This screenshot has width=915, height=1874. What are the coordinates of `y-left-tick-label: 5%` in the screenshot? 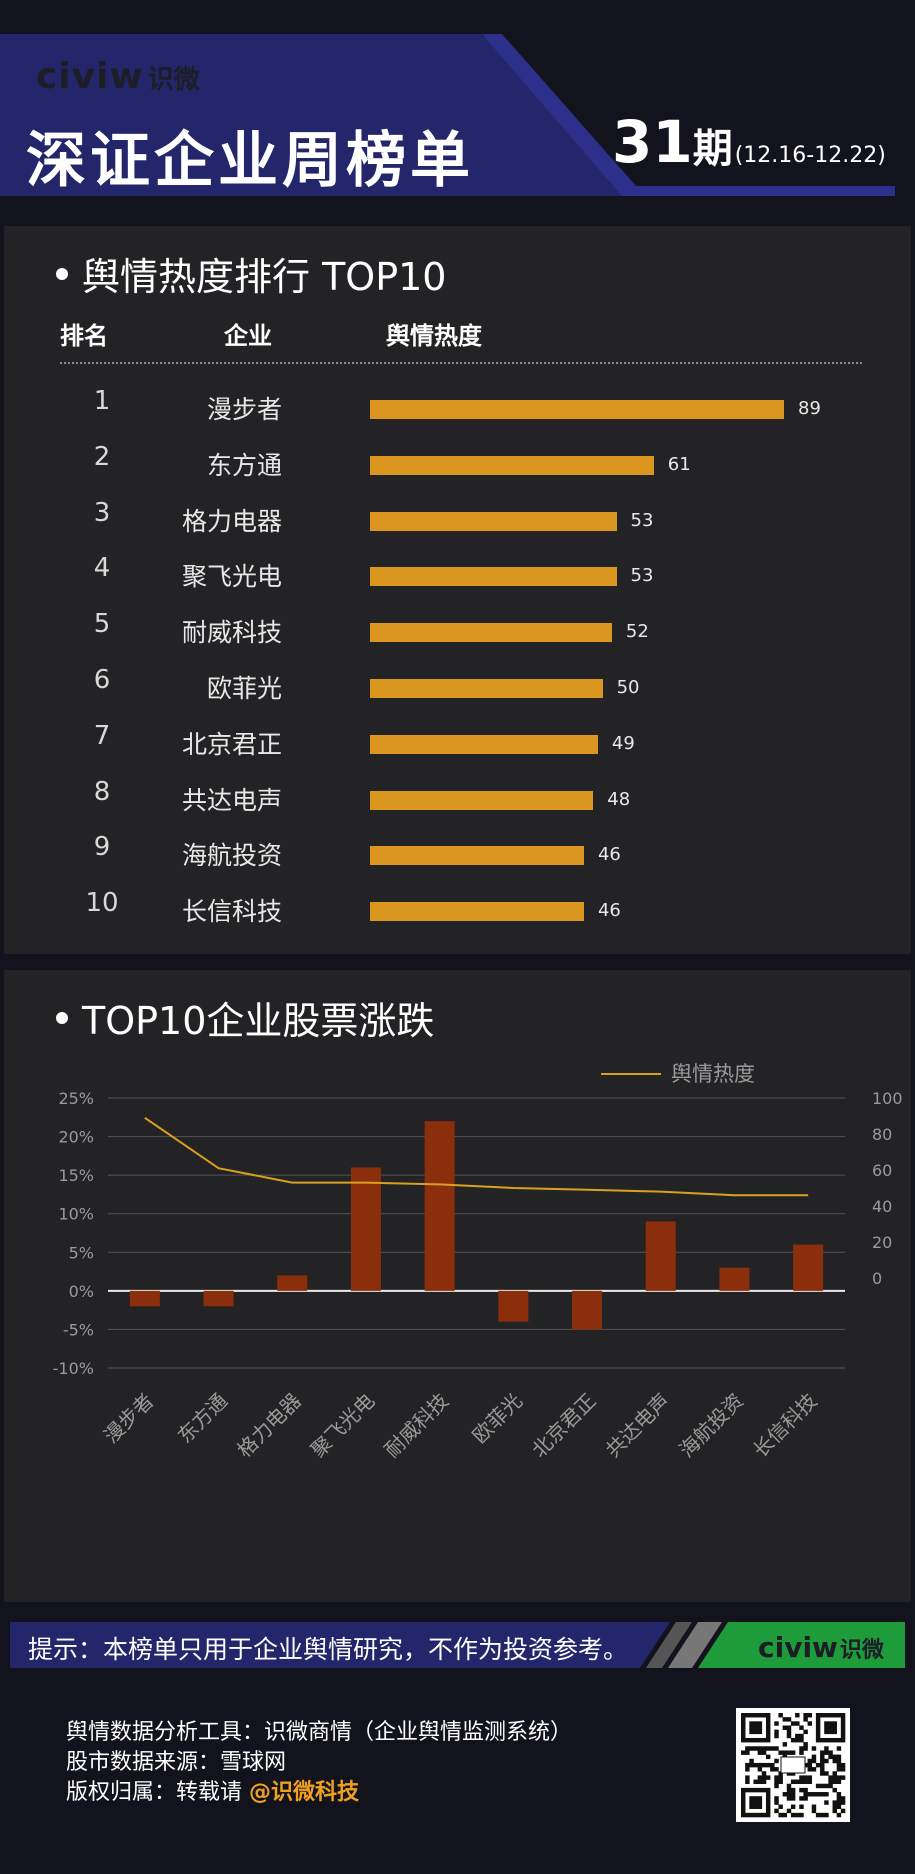 It's located at (81, 1252).